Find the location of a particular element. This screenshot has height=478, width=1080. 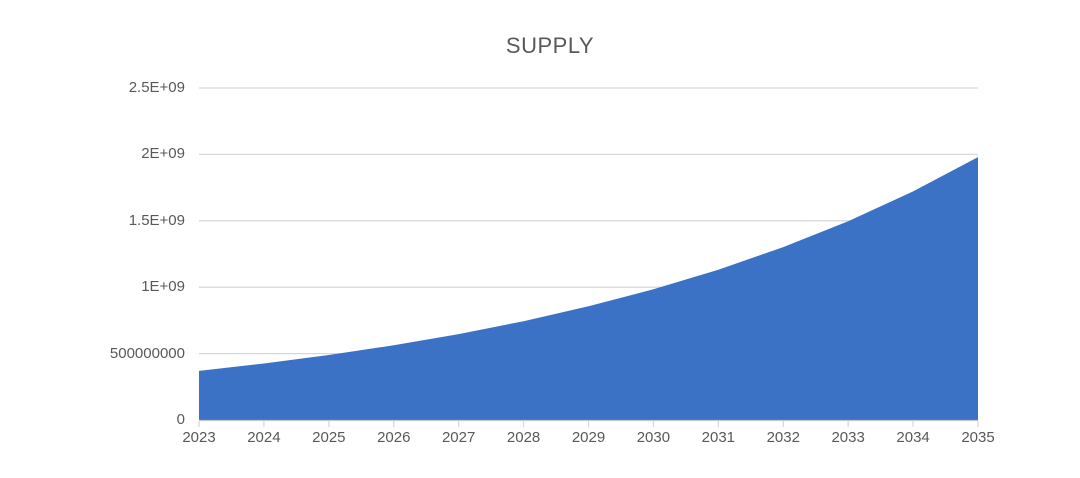

y-axis-tick-label: 500000000 is located at coordinates (147, 353).